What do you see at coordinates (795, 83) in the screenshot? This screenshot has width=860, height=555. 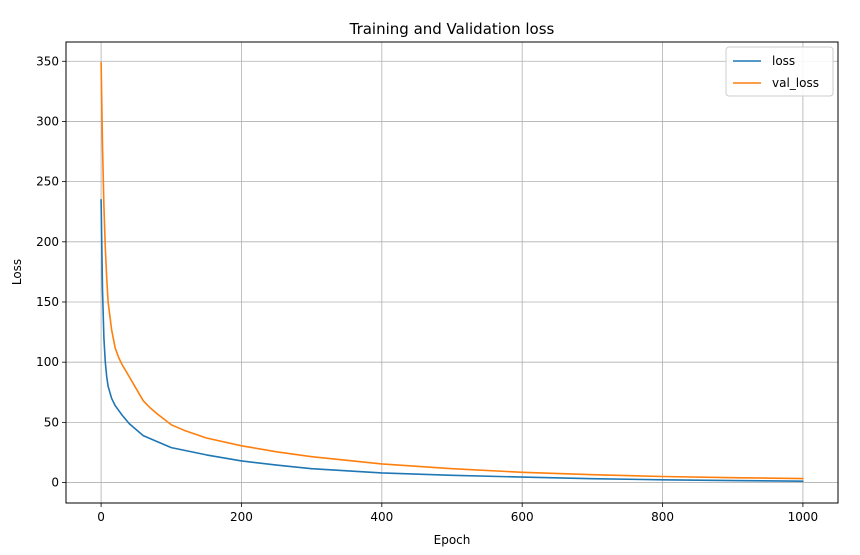 I see `legend-label-val-loss: val_loss` at bounding box center [795, 83].